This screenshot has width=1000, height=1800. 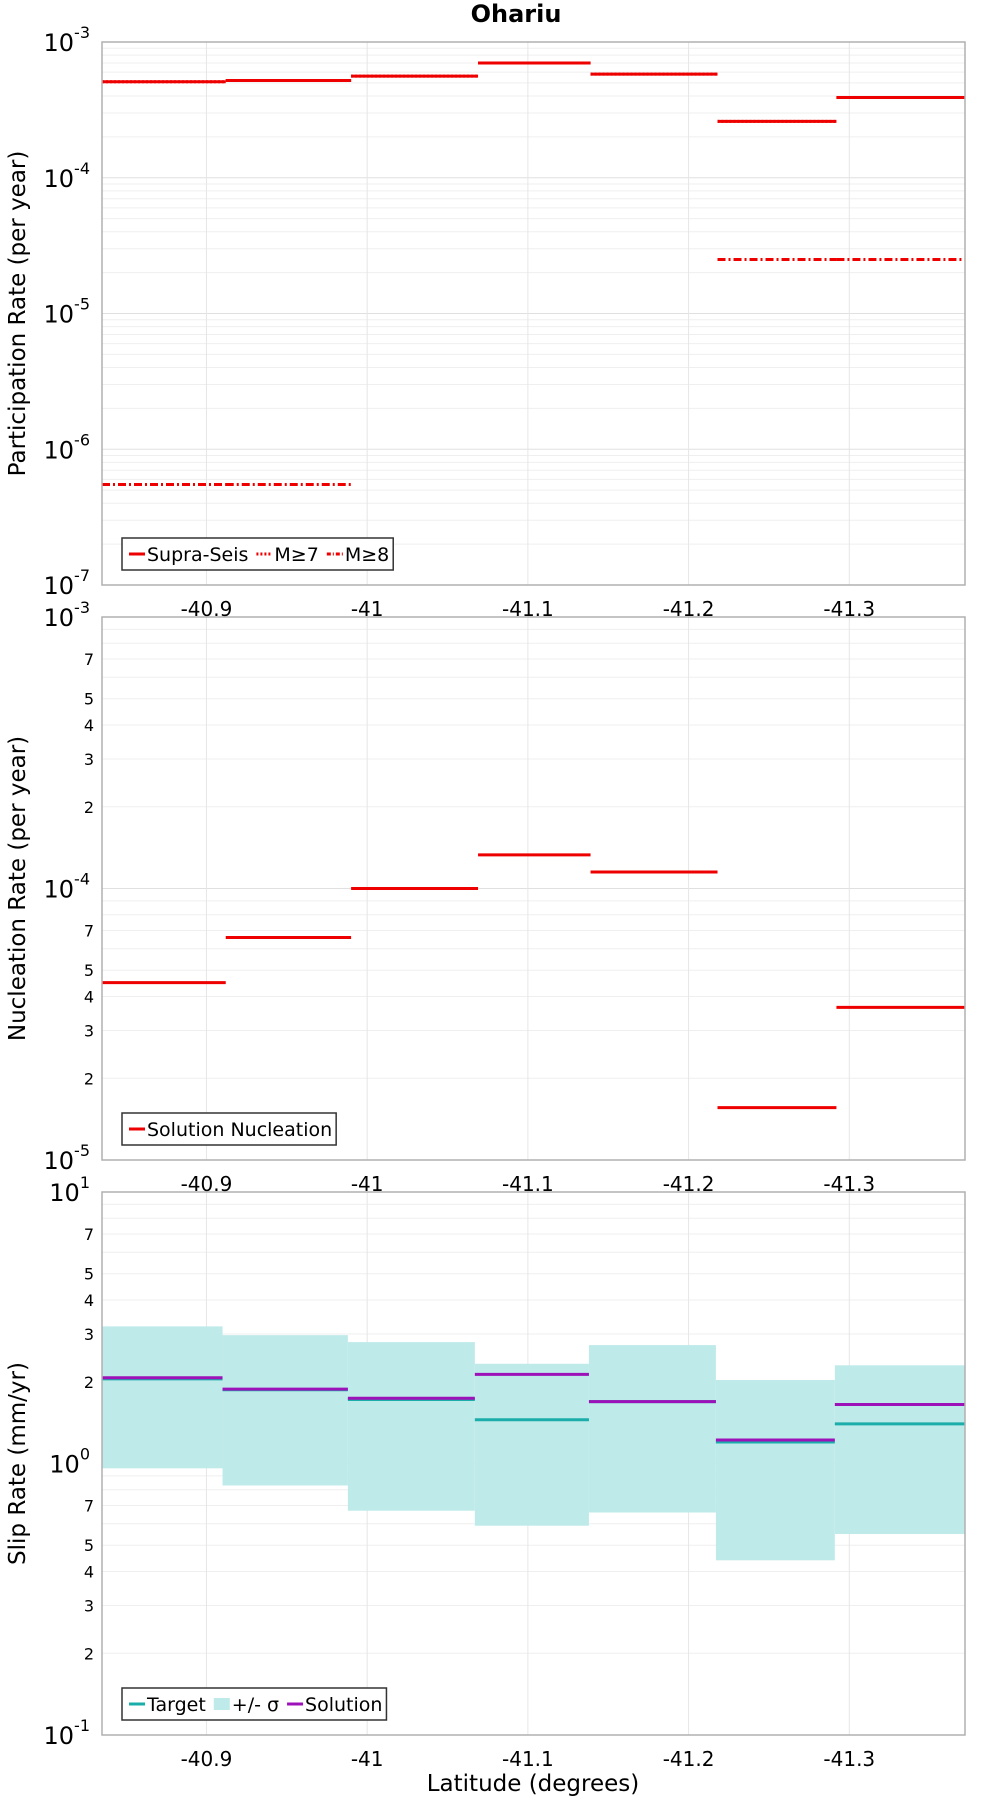 I want to click on y-axis-label: Nucleation Rate (per year), so click(x=18, y=888).